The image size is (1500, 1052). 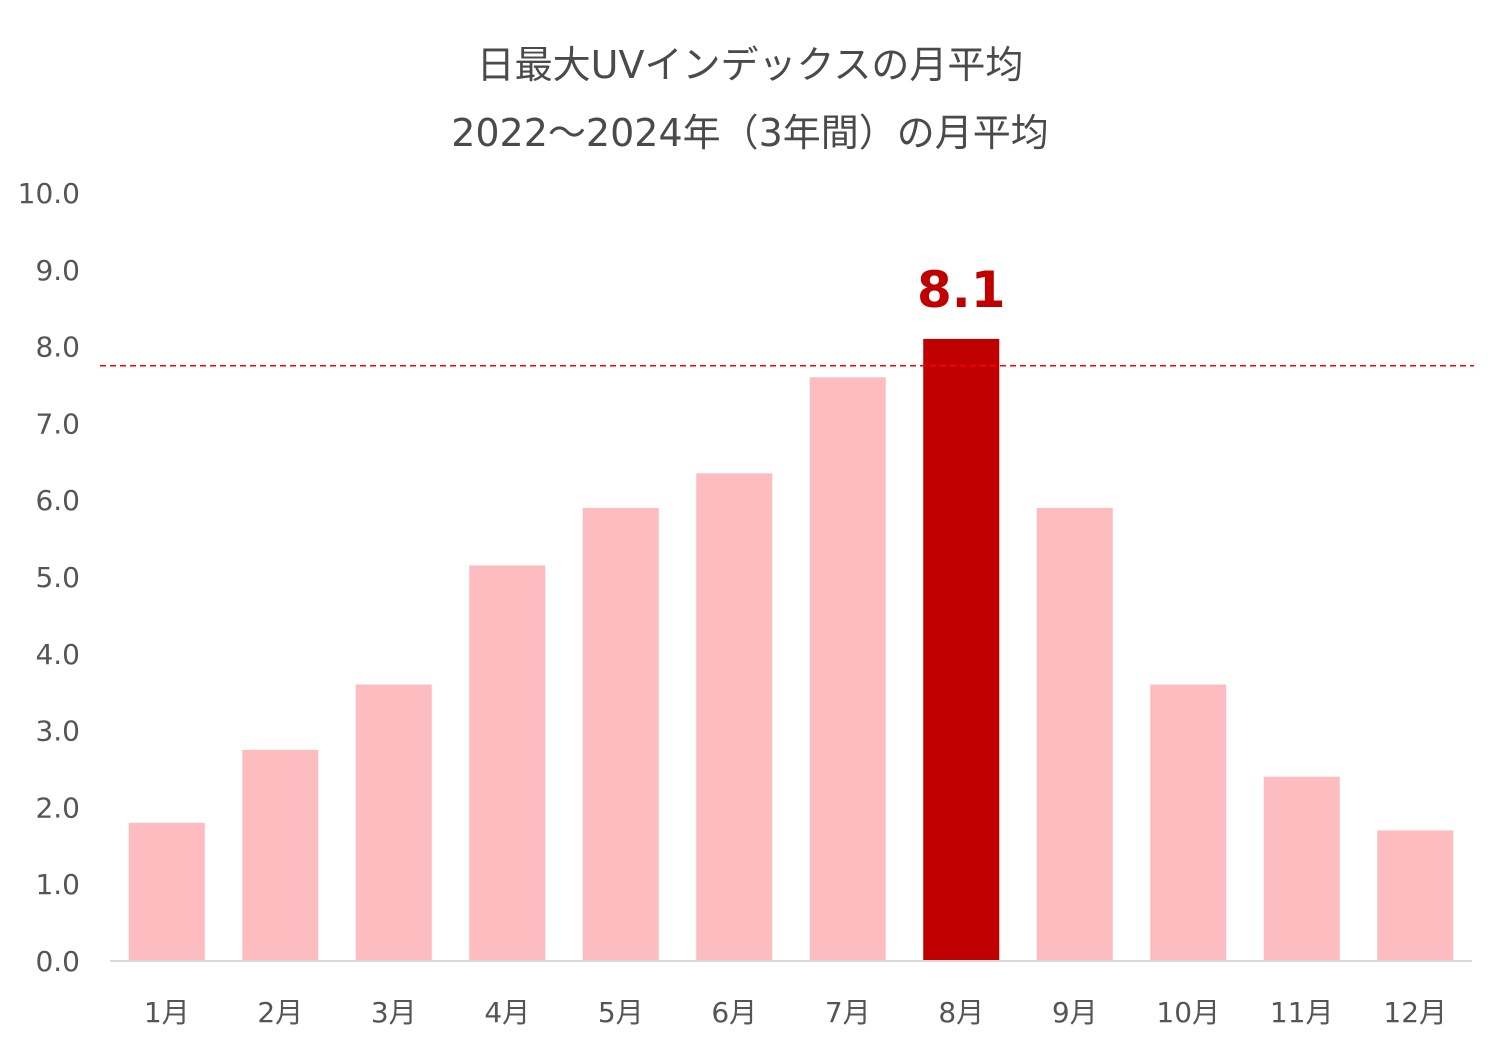 I want to click on x-tick-label: 1月, so click(x=167, y=1012).